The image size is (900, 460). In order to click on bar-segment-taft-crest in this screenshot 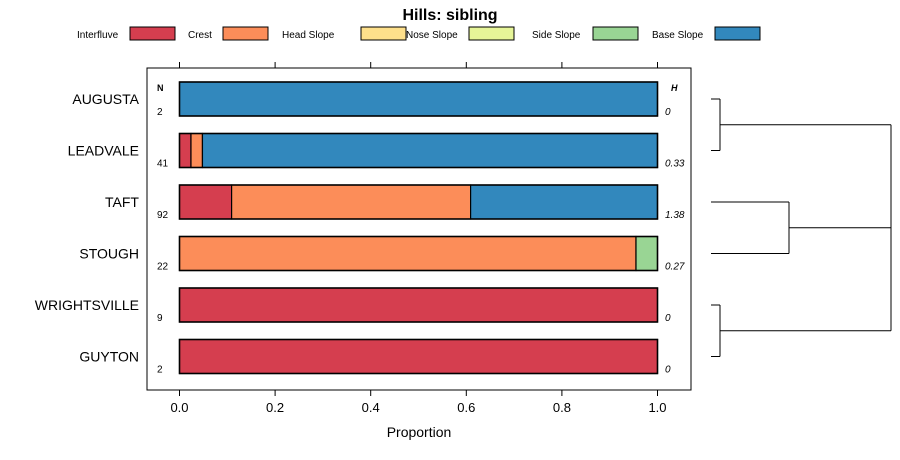, I will do `click(351, 202)`.